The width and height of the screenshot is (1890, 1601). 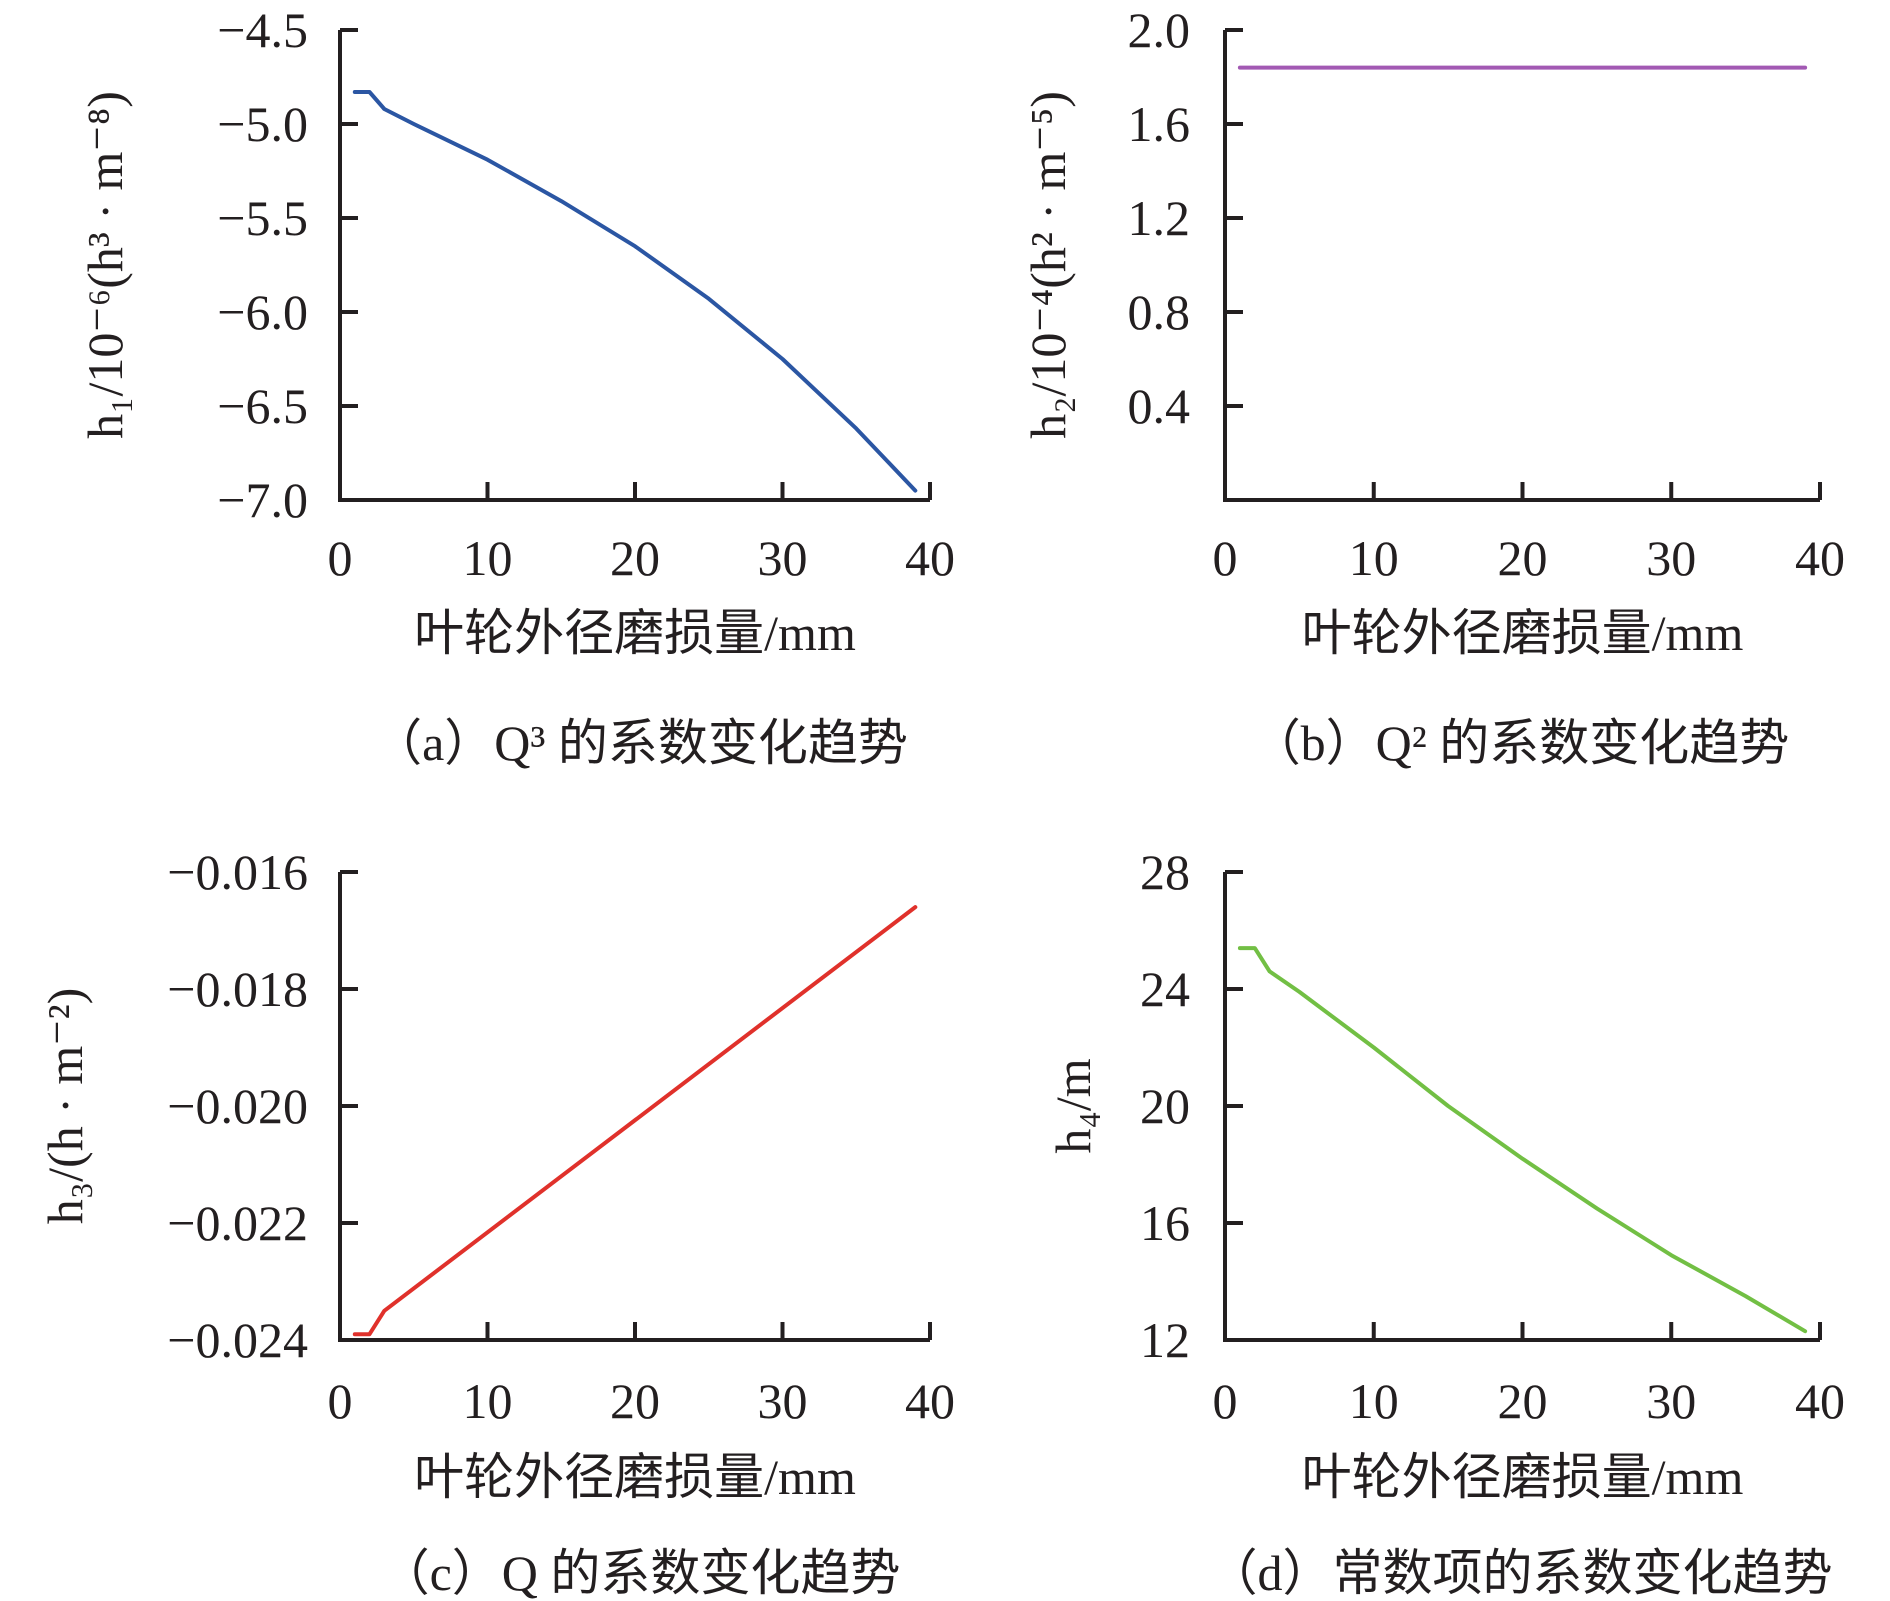 I want to click on y-tick-label: −4.5, so click(x=262, y=30).